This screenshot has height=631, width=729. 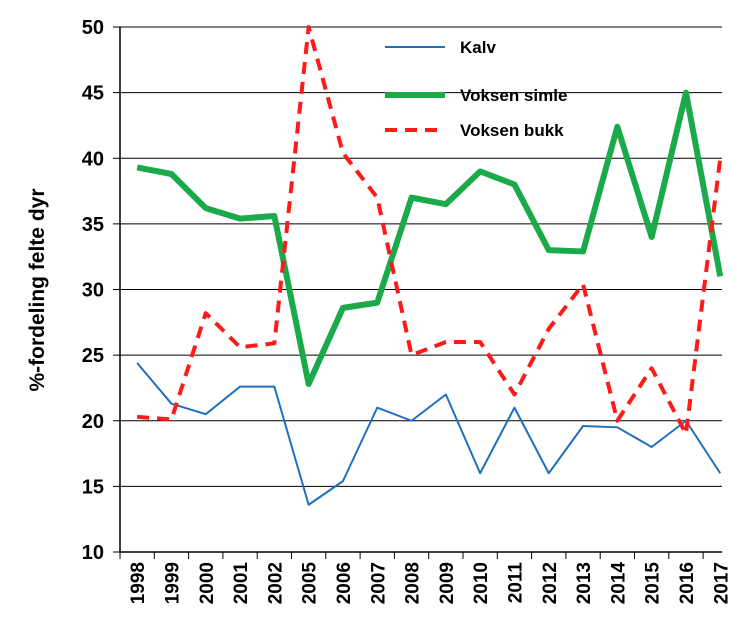 What do you see at coordinates (37, 289) in the screenshot?
I see `y-axis-label: %-fordeling felte dyr` at bounding box center [37, 289].